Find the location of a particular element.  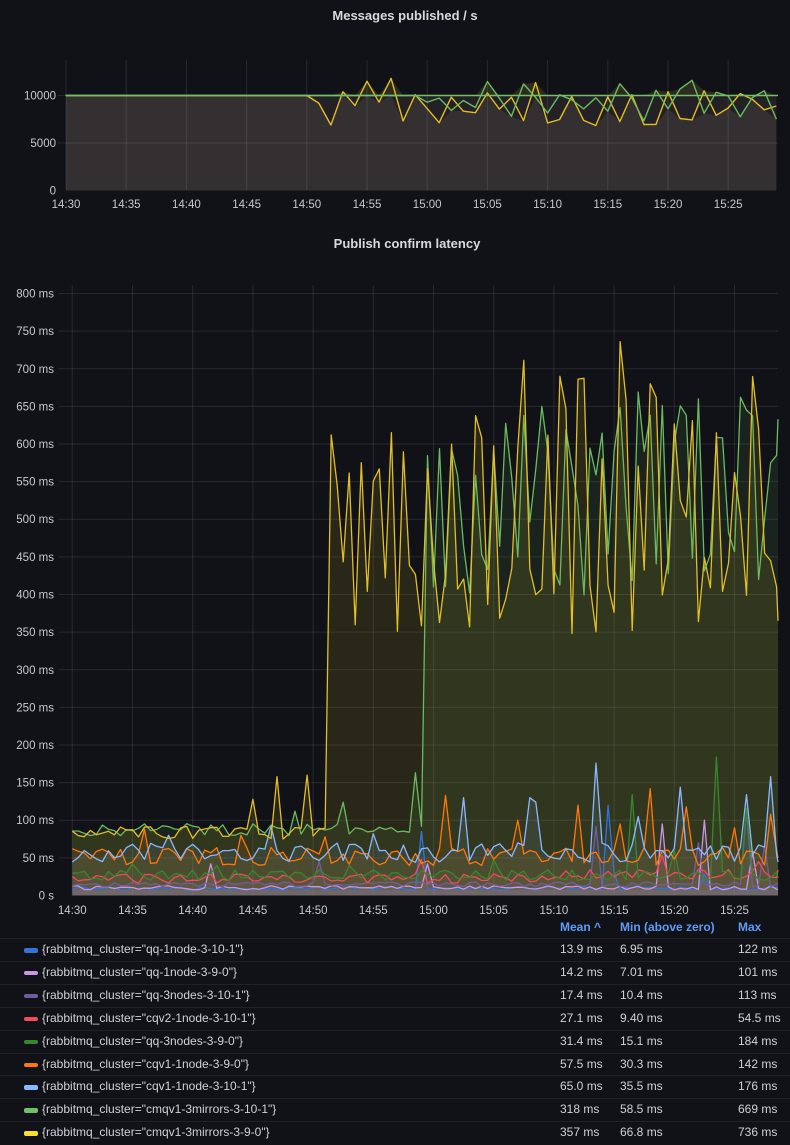

svg-text: 0 s is located at coordinates (47, 897).